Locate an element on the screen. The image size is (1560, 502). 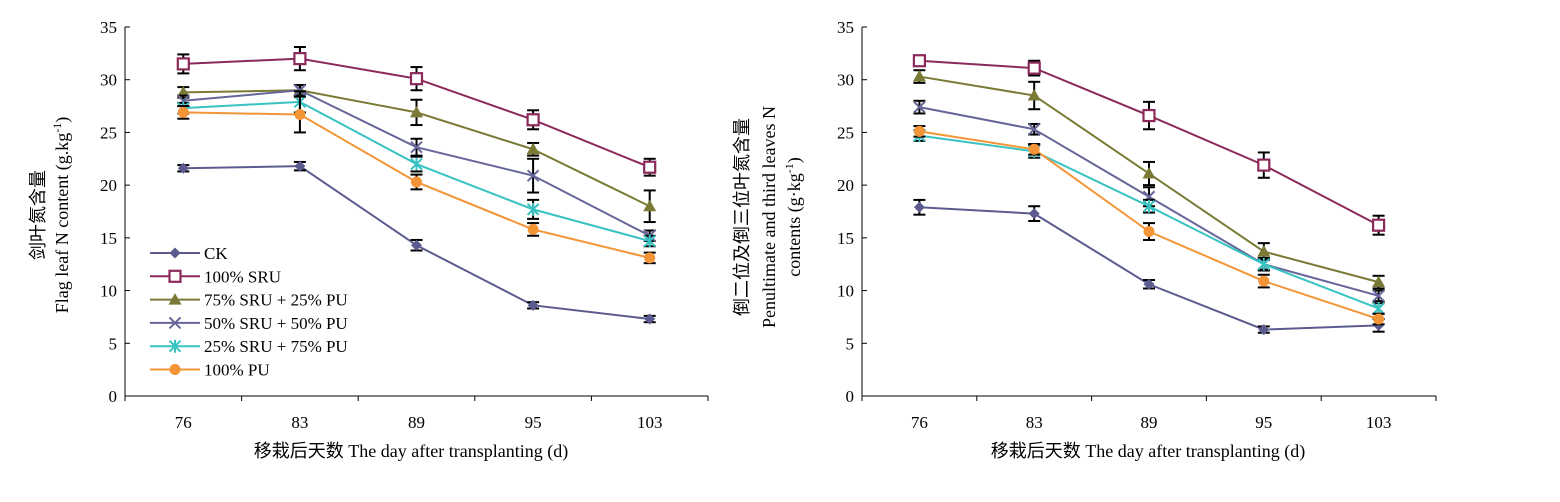
series-75-sru-25-pu is located at coordinates (1149, 179).